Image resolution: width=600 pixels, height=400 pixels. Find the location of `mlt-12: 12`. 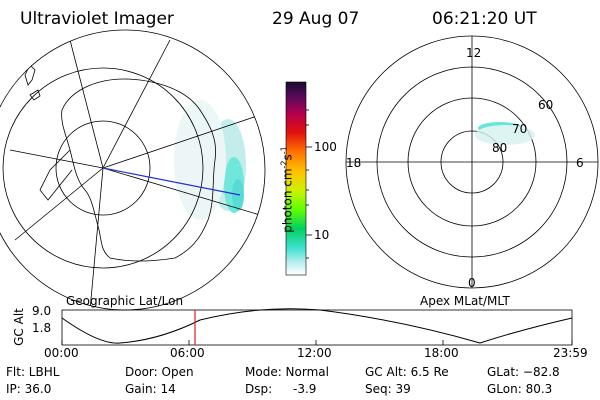

mlt-12: 12 is located at coordinates (474, 53).